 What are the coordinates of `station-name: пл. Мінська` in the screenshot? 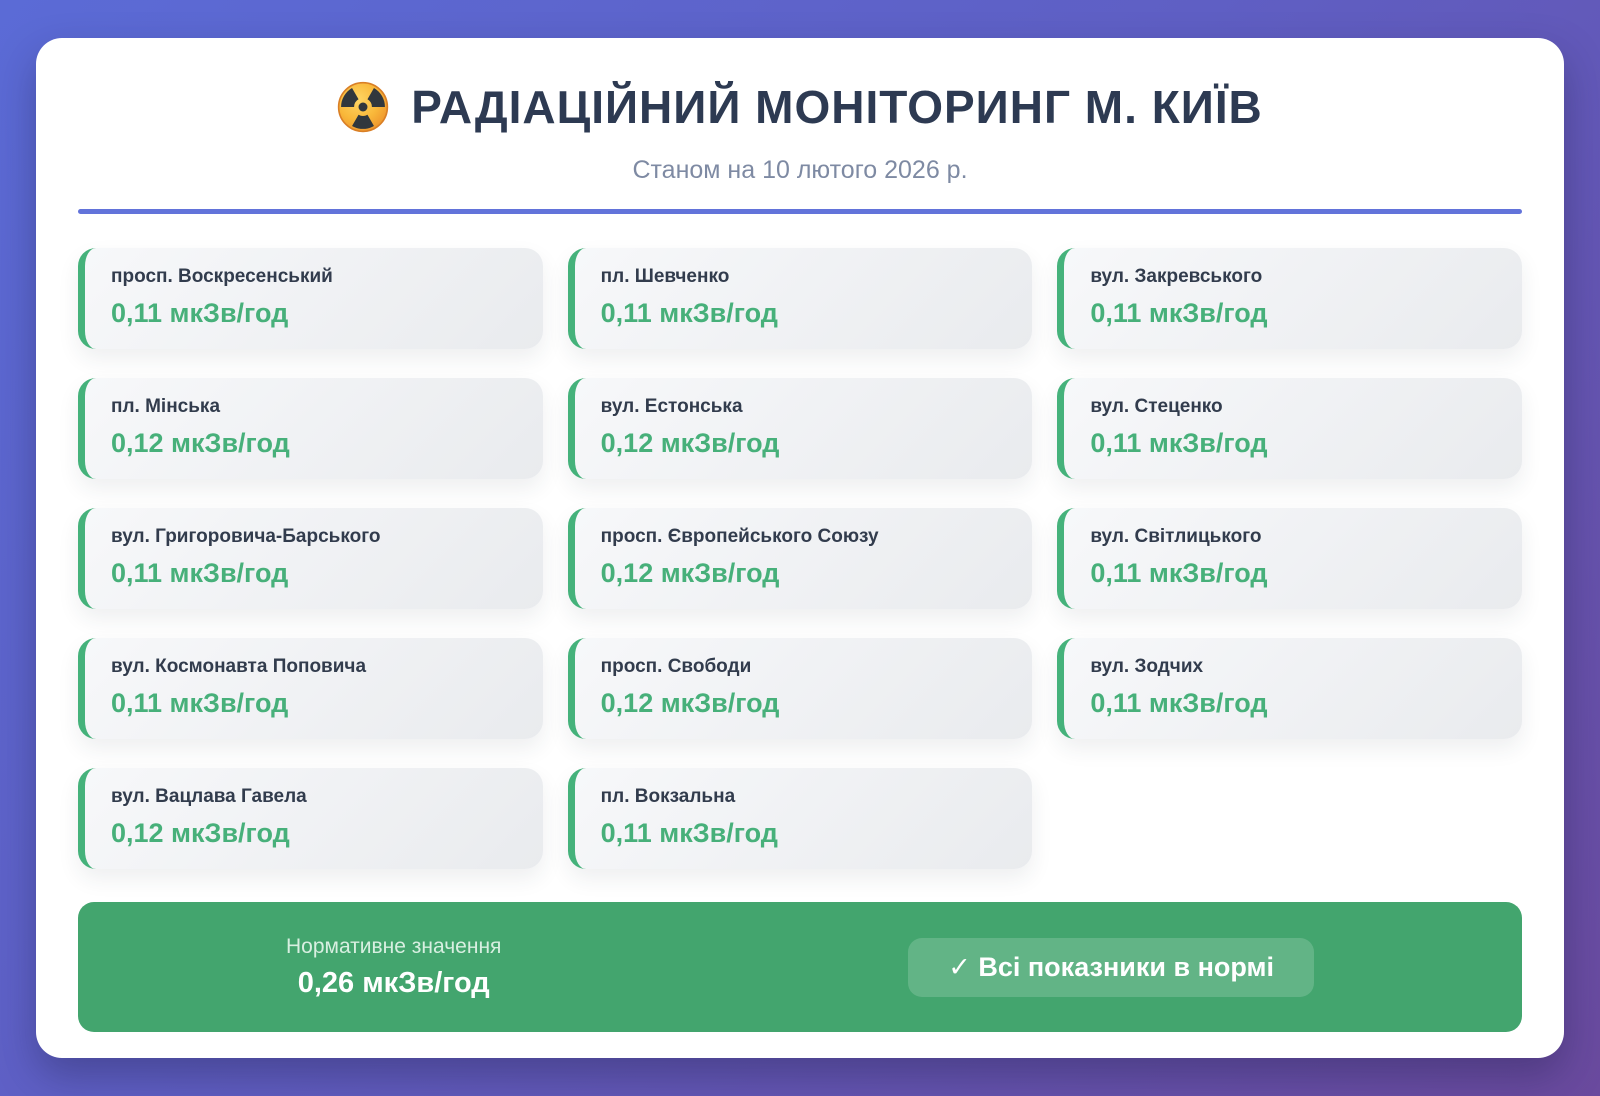 It's located at (166, 406).